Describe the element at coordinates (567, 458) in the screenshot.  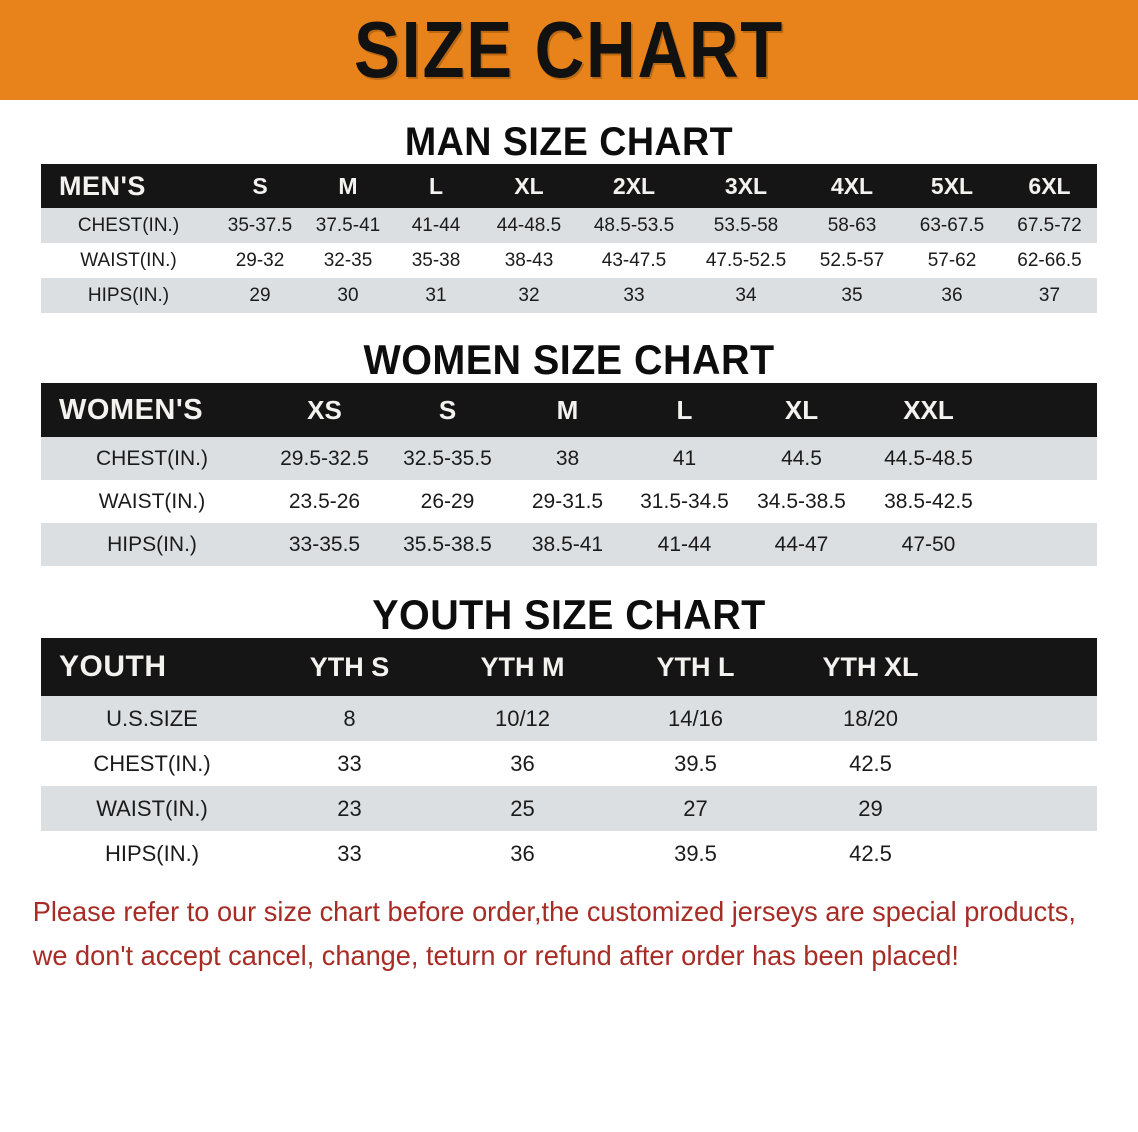
I see `cell: 38` at that location.